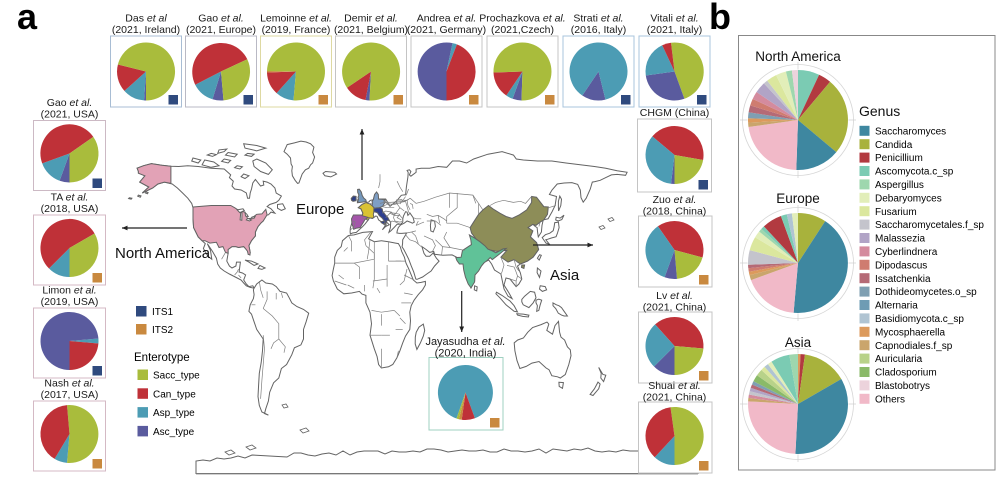 The image size is (999, 485). What do you see at coordinates (910, 131) in the screenshot?
I see `svg-text: Saccharomyces` at bounding box center [910, 131].